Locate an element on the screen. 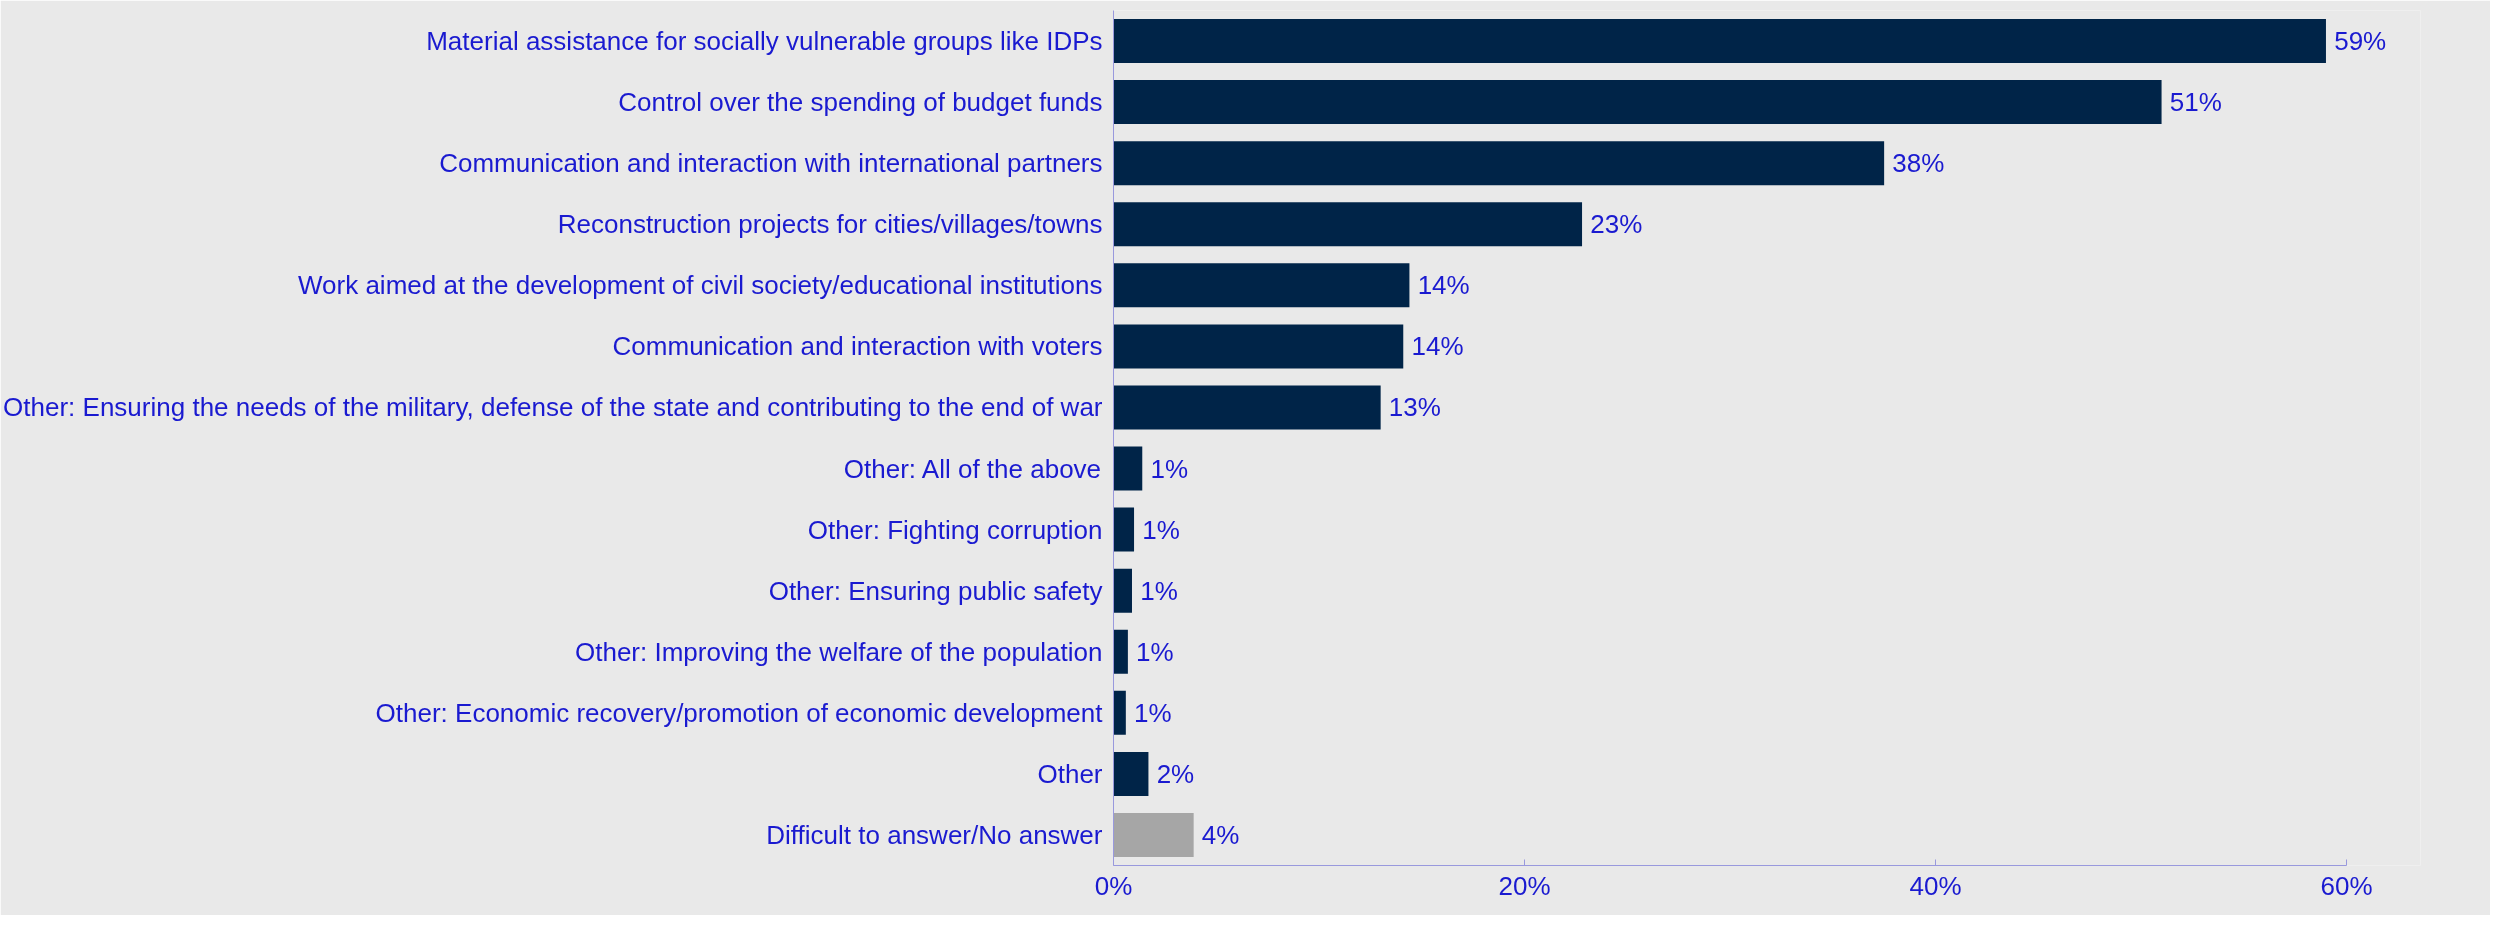 Image resolution: width=2504 pixels, height=929 pixels. y-tick-label: Other: Fighting corruption is located at coordinates (955, 529).